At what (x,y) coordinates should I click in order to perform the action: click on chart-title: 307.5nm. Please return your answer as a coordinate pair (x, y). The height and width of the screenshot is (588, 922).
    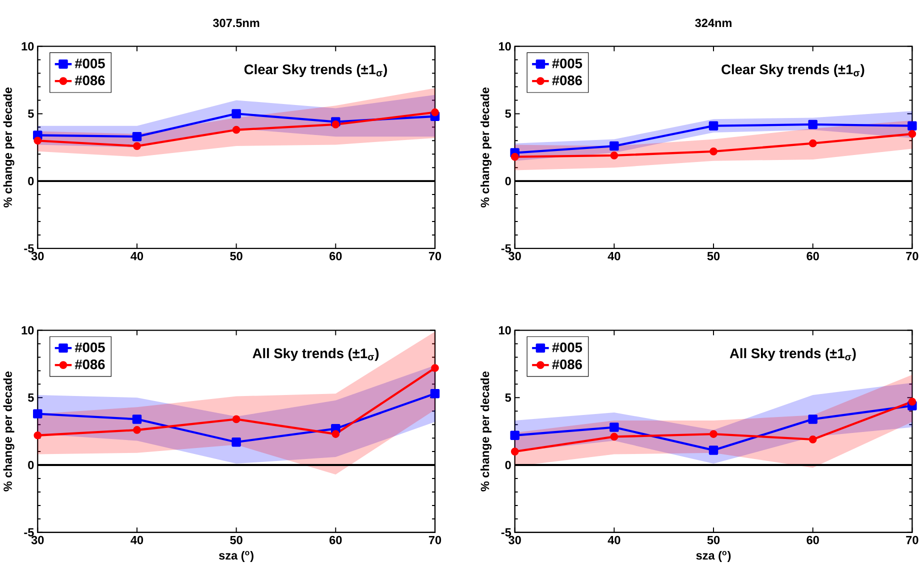
    Looking at the image, I should click on (236, 23).